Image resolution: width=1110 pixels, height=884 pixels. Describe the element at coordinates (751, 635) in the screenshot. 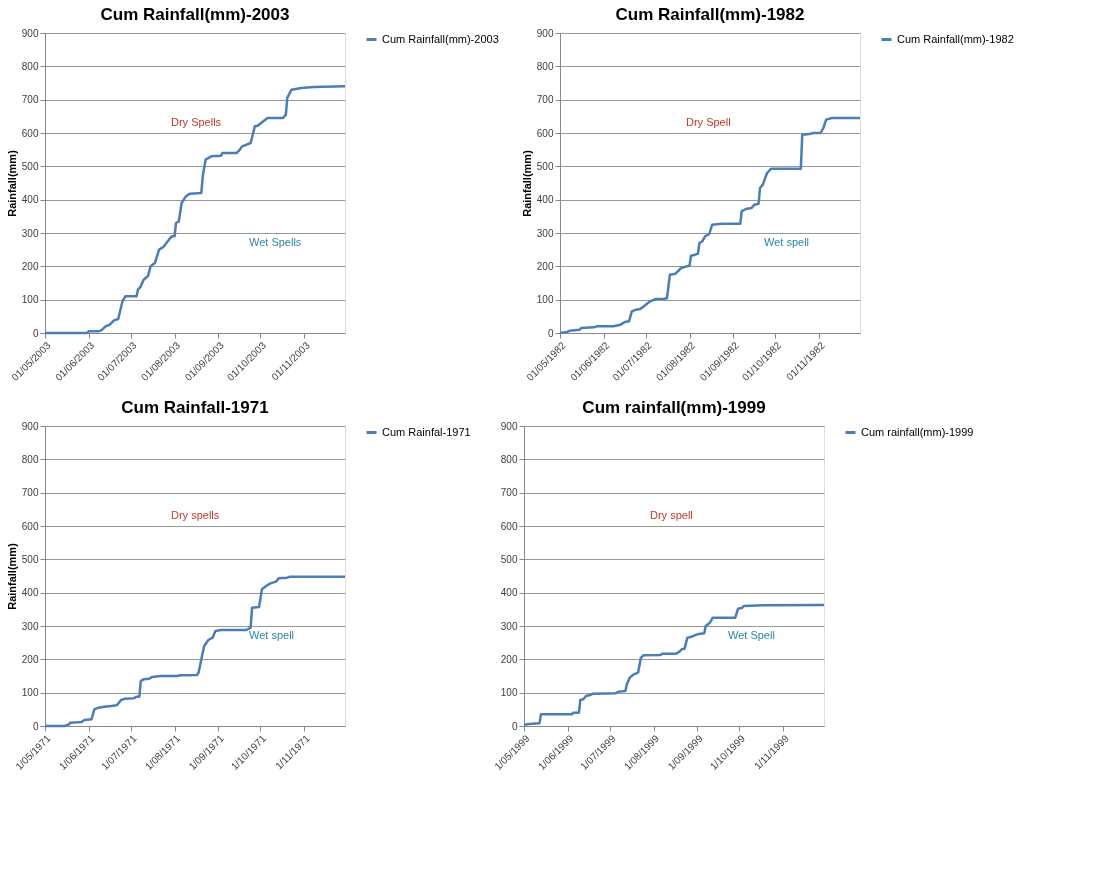

I see `annotation: Wet Spell` at that location.